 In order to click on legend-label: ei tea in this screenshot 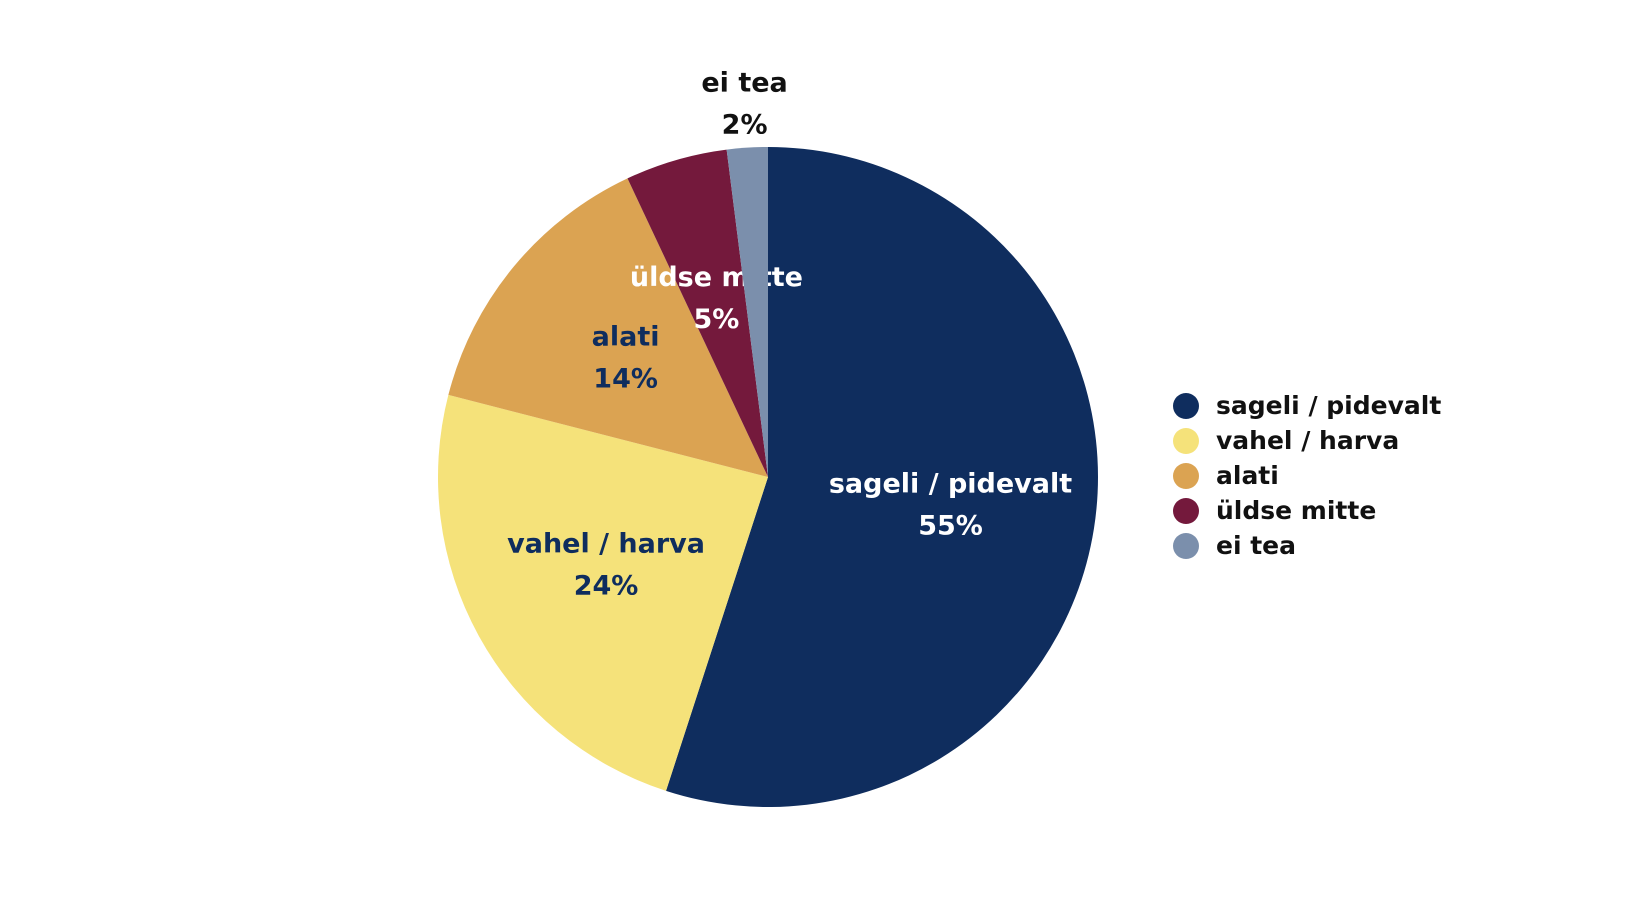, I will do `click(1256, 545)`.